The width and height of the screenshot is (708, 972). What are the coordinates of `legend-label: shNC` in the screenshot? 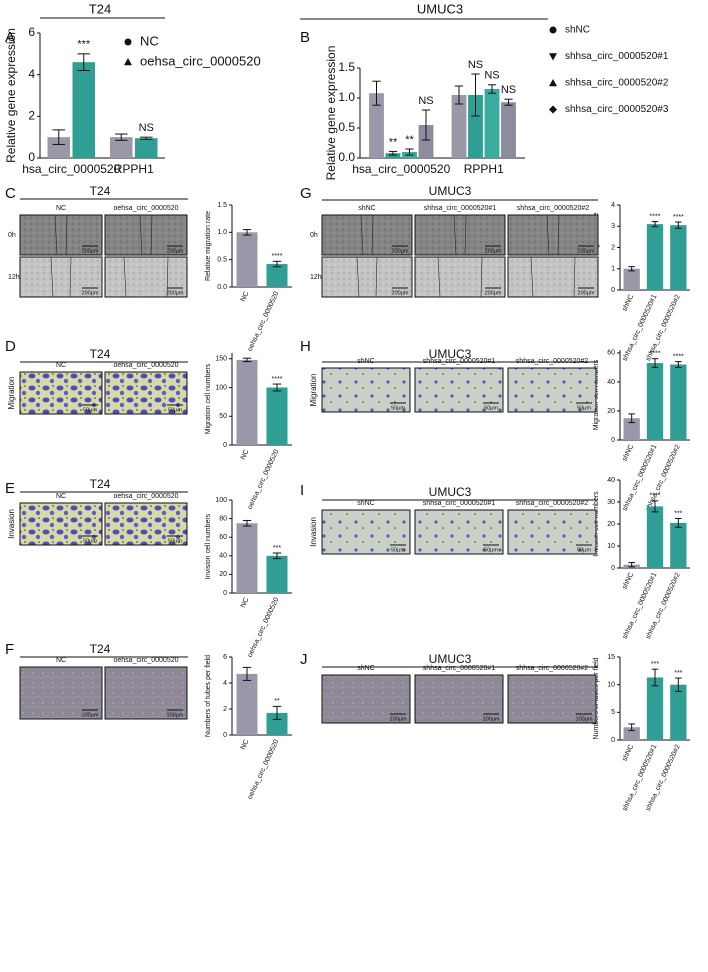 It's located at (577, 30).